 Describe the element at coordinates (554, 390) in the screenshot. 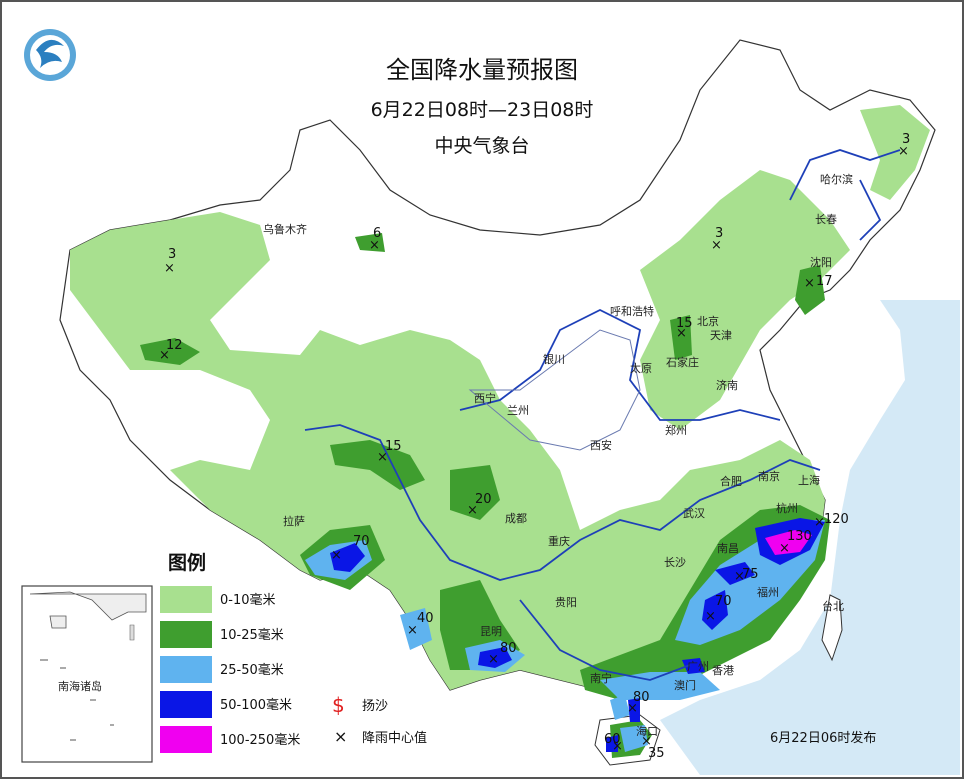

I see `yellow-river-basin` at that location.